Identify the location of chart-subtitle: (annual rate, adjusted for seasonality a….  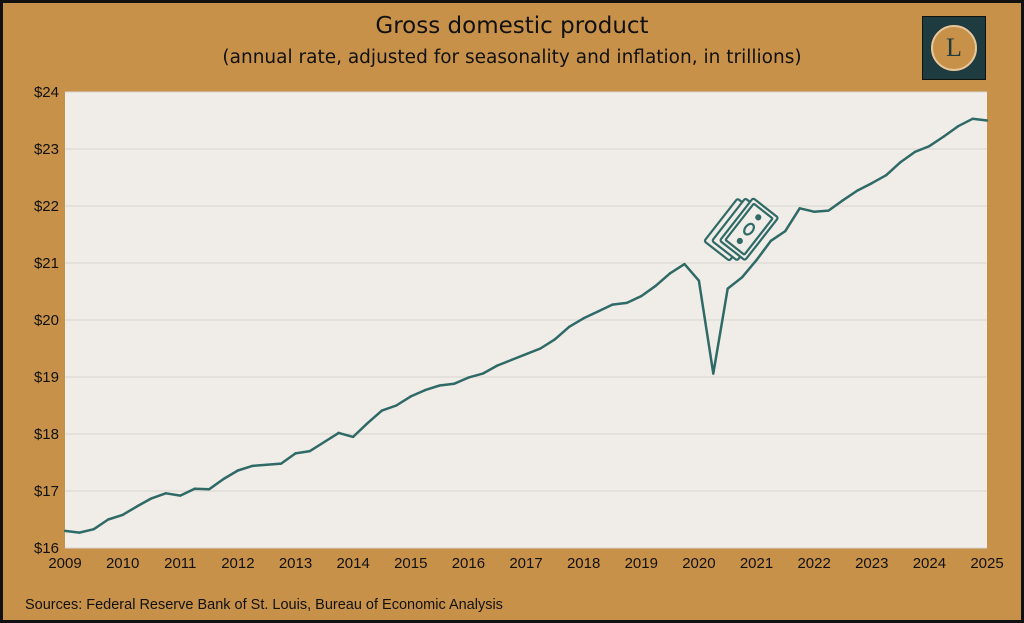
(512, 57).